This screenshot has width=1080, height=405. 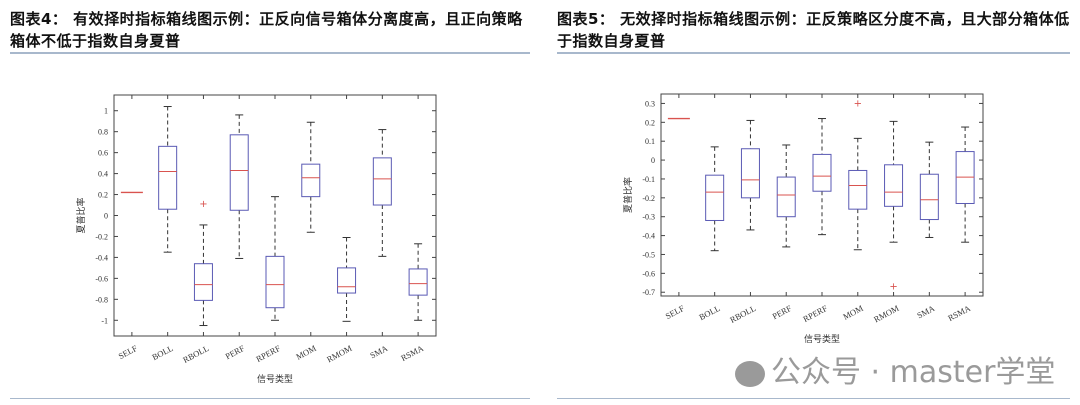 I want to click on y-tick-label: -1, so click(x=104, y=320).